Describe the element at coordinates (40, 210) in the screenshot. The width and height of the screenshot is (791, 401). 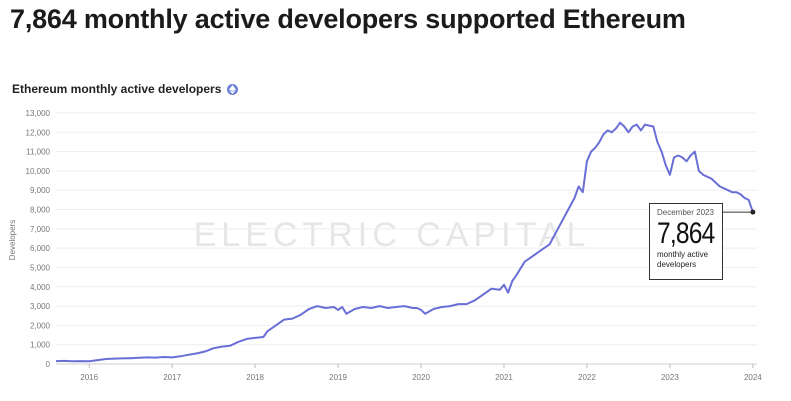
I see `y-tick-label: 8,000` at that location.